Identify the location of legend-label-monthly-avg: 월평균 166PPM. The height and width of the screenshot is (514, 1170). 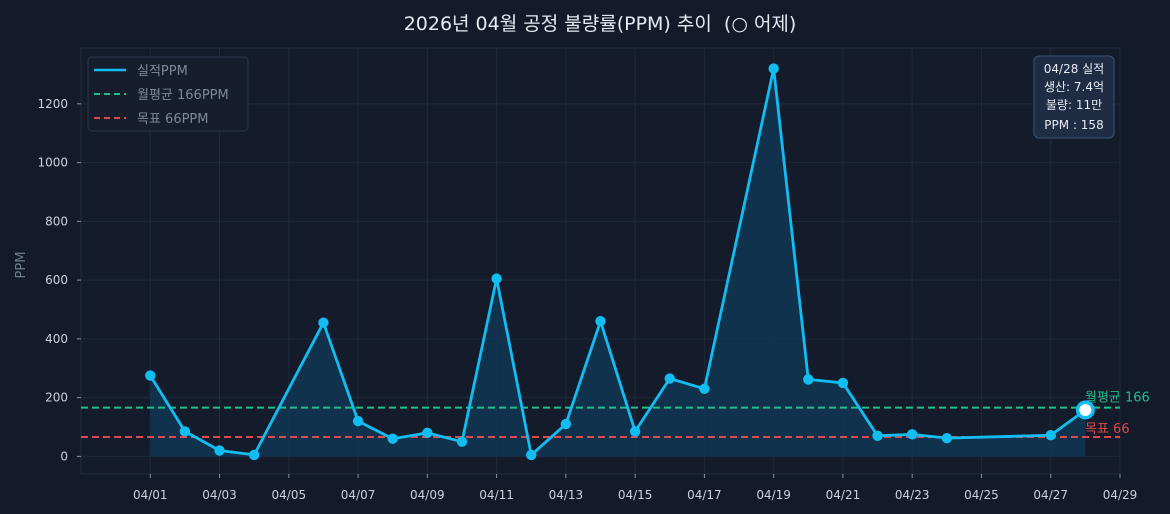
(183, 95).